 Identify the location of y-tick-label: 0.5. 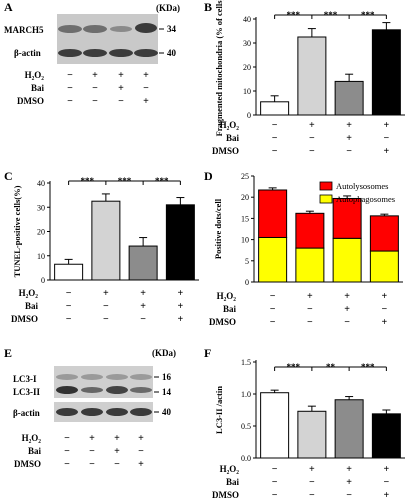
(246, 426).